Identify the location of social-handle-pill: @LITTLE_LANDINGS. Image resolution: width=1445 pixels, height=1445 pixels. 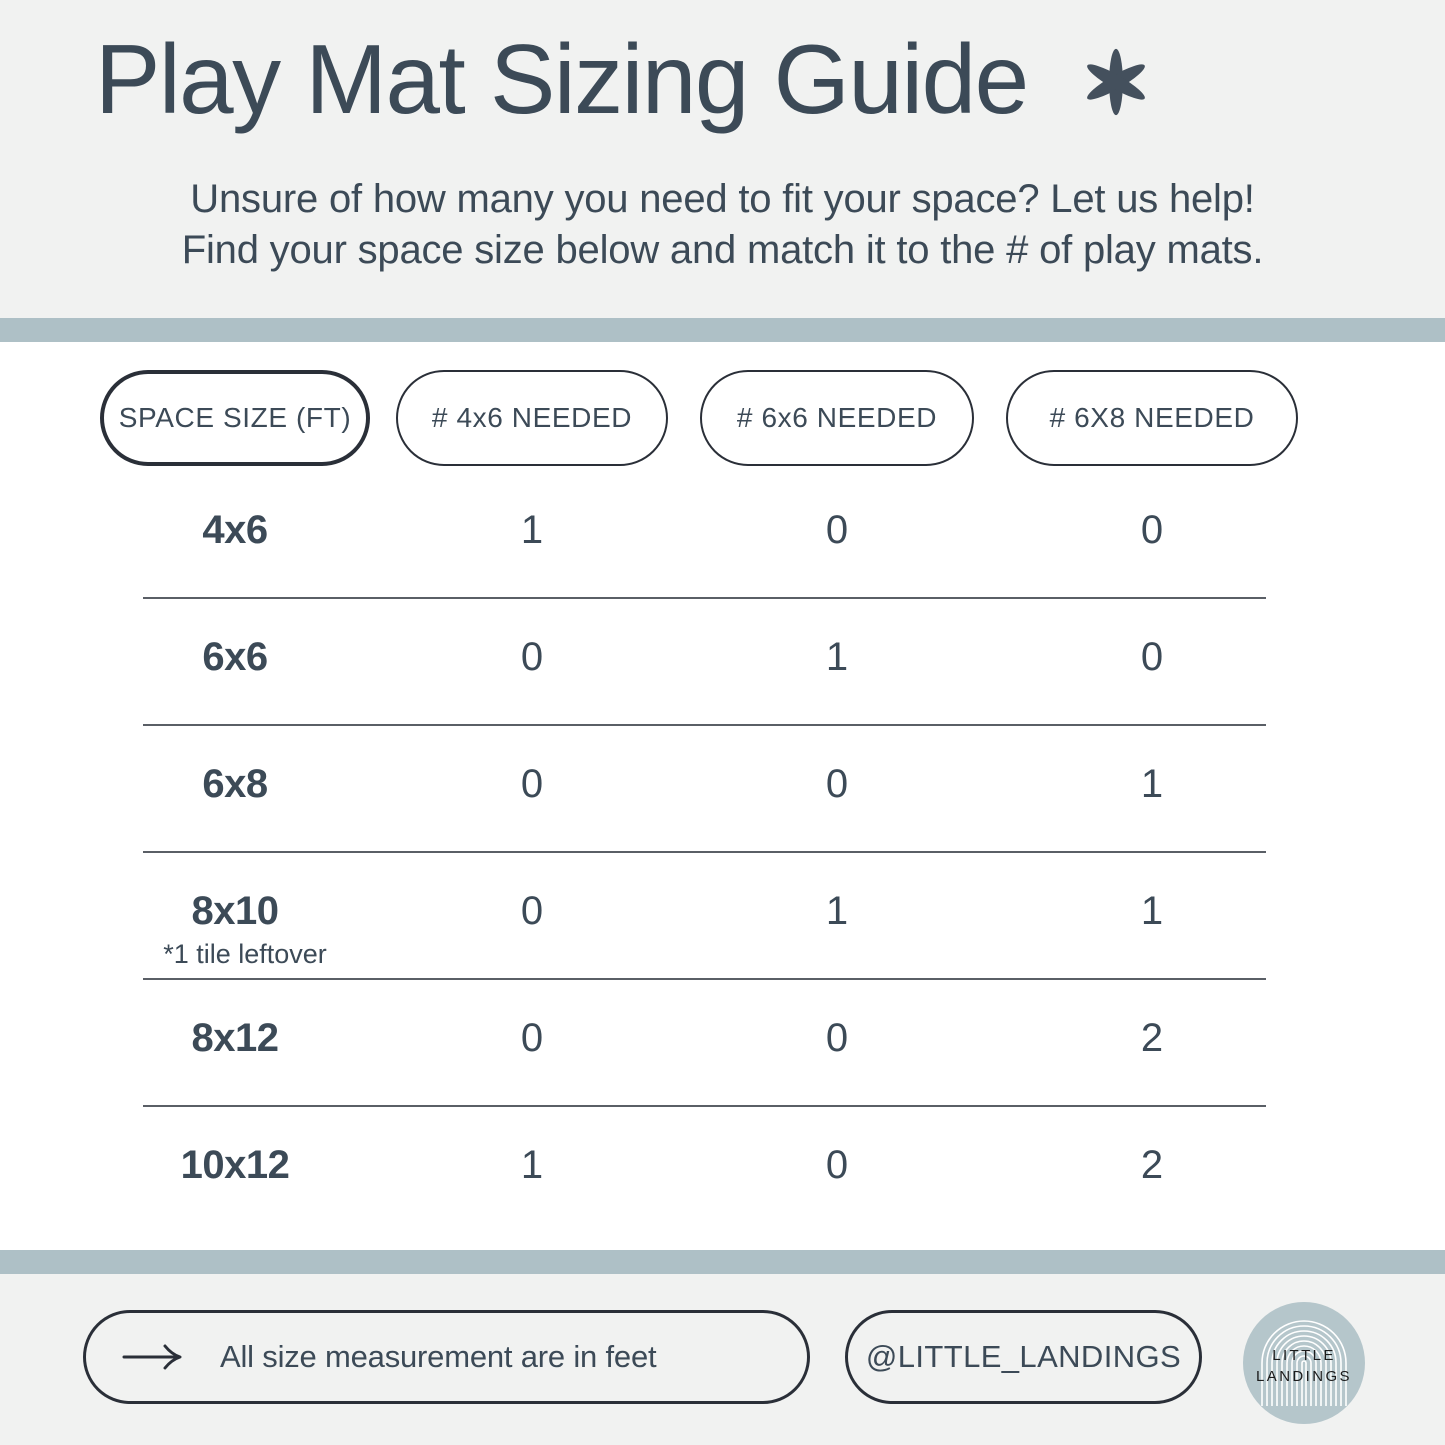
(1023, 1357).